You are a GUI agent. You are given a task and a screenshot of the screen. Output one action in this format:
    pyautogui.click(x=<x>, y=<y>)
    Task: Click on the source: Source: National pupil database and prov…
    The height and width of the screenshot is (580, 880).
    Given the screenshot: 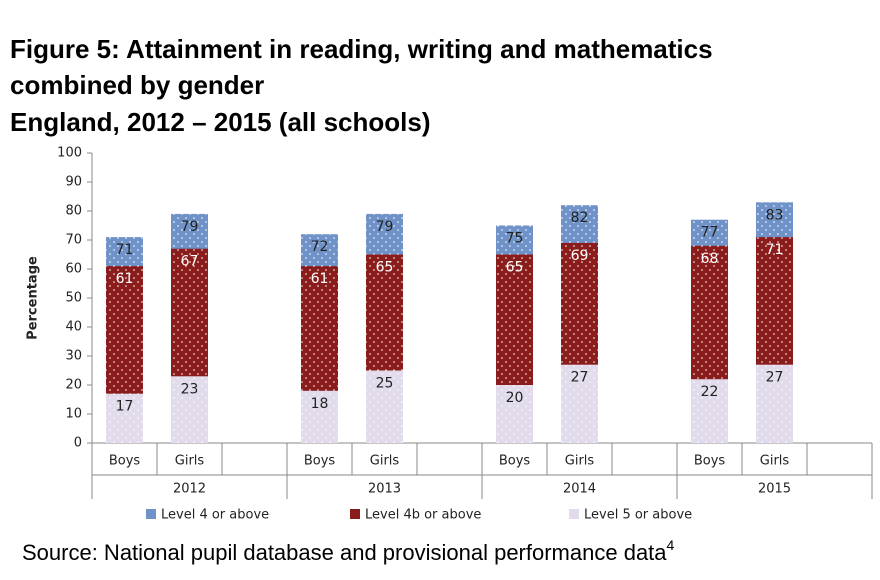 What is the action you would take?
    pyautogui.click(x=348, y=551)
    